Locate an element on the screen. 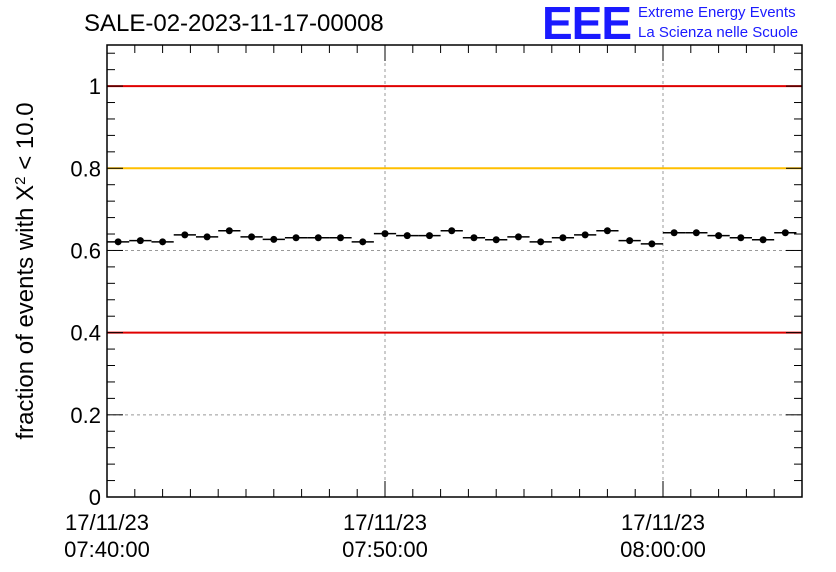 The image size is (836, 572). x-tick-label-time: 08:00:00 is located at coordinates (663, 549).